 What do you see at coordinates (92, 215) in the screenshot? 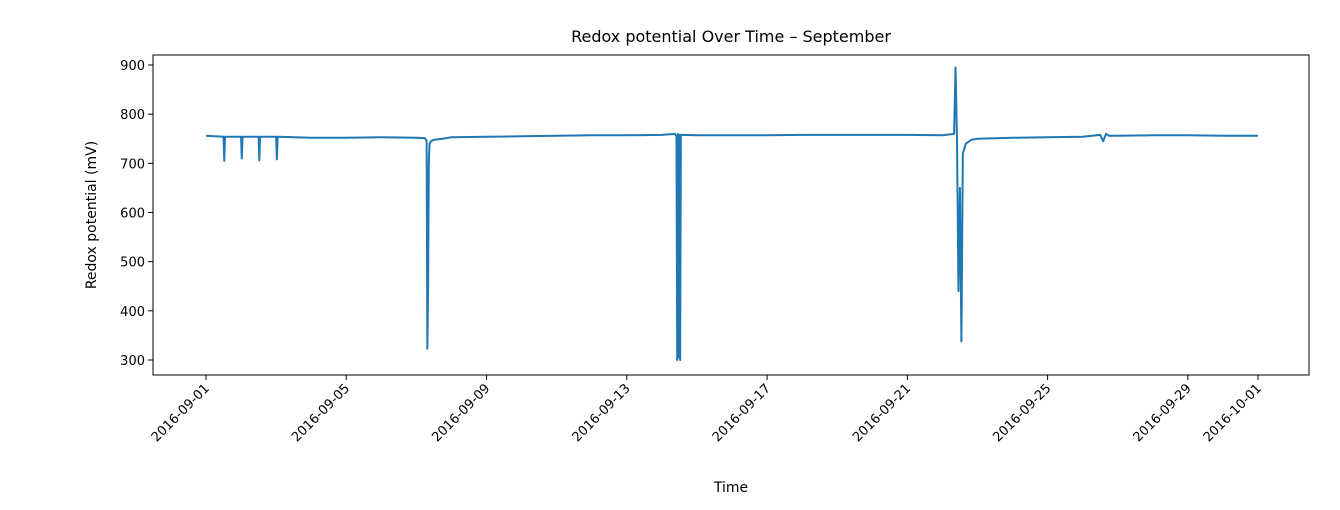
I see `y-axis-label: Redox potential (mV)` at bounding box center [92, 215].